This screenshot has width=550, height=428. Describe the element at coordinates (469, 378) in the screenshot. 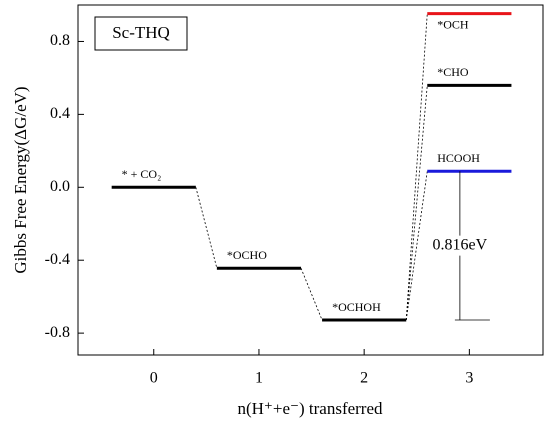

I see `x-tick-label: 3` at that location.